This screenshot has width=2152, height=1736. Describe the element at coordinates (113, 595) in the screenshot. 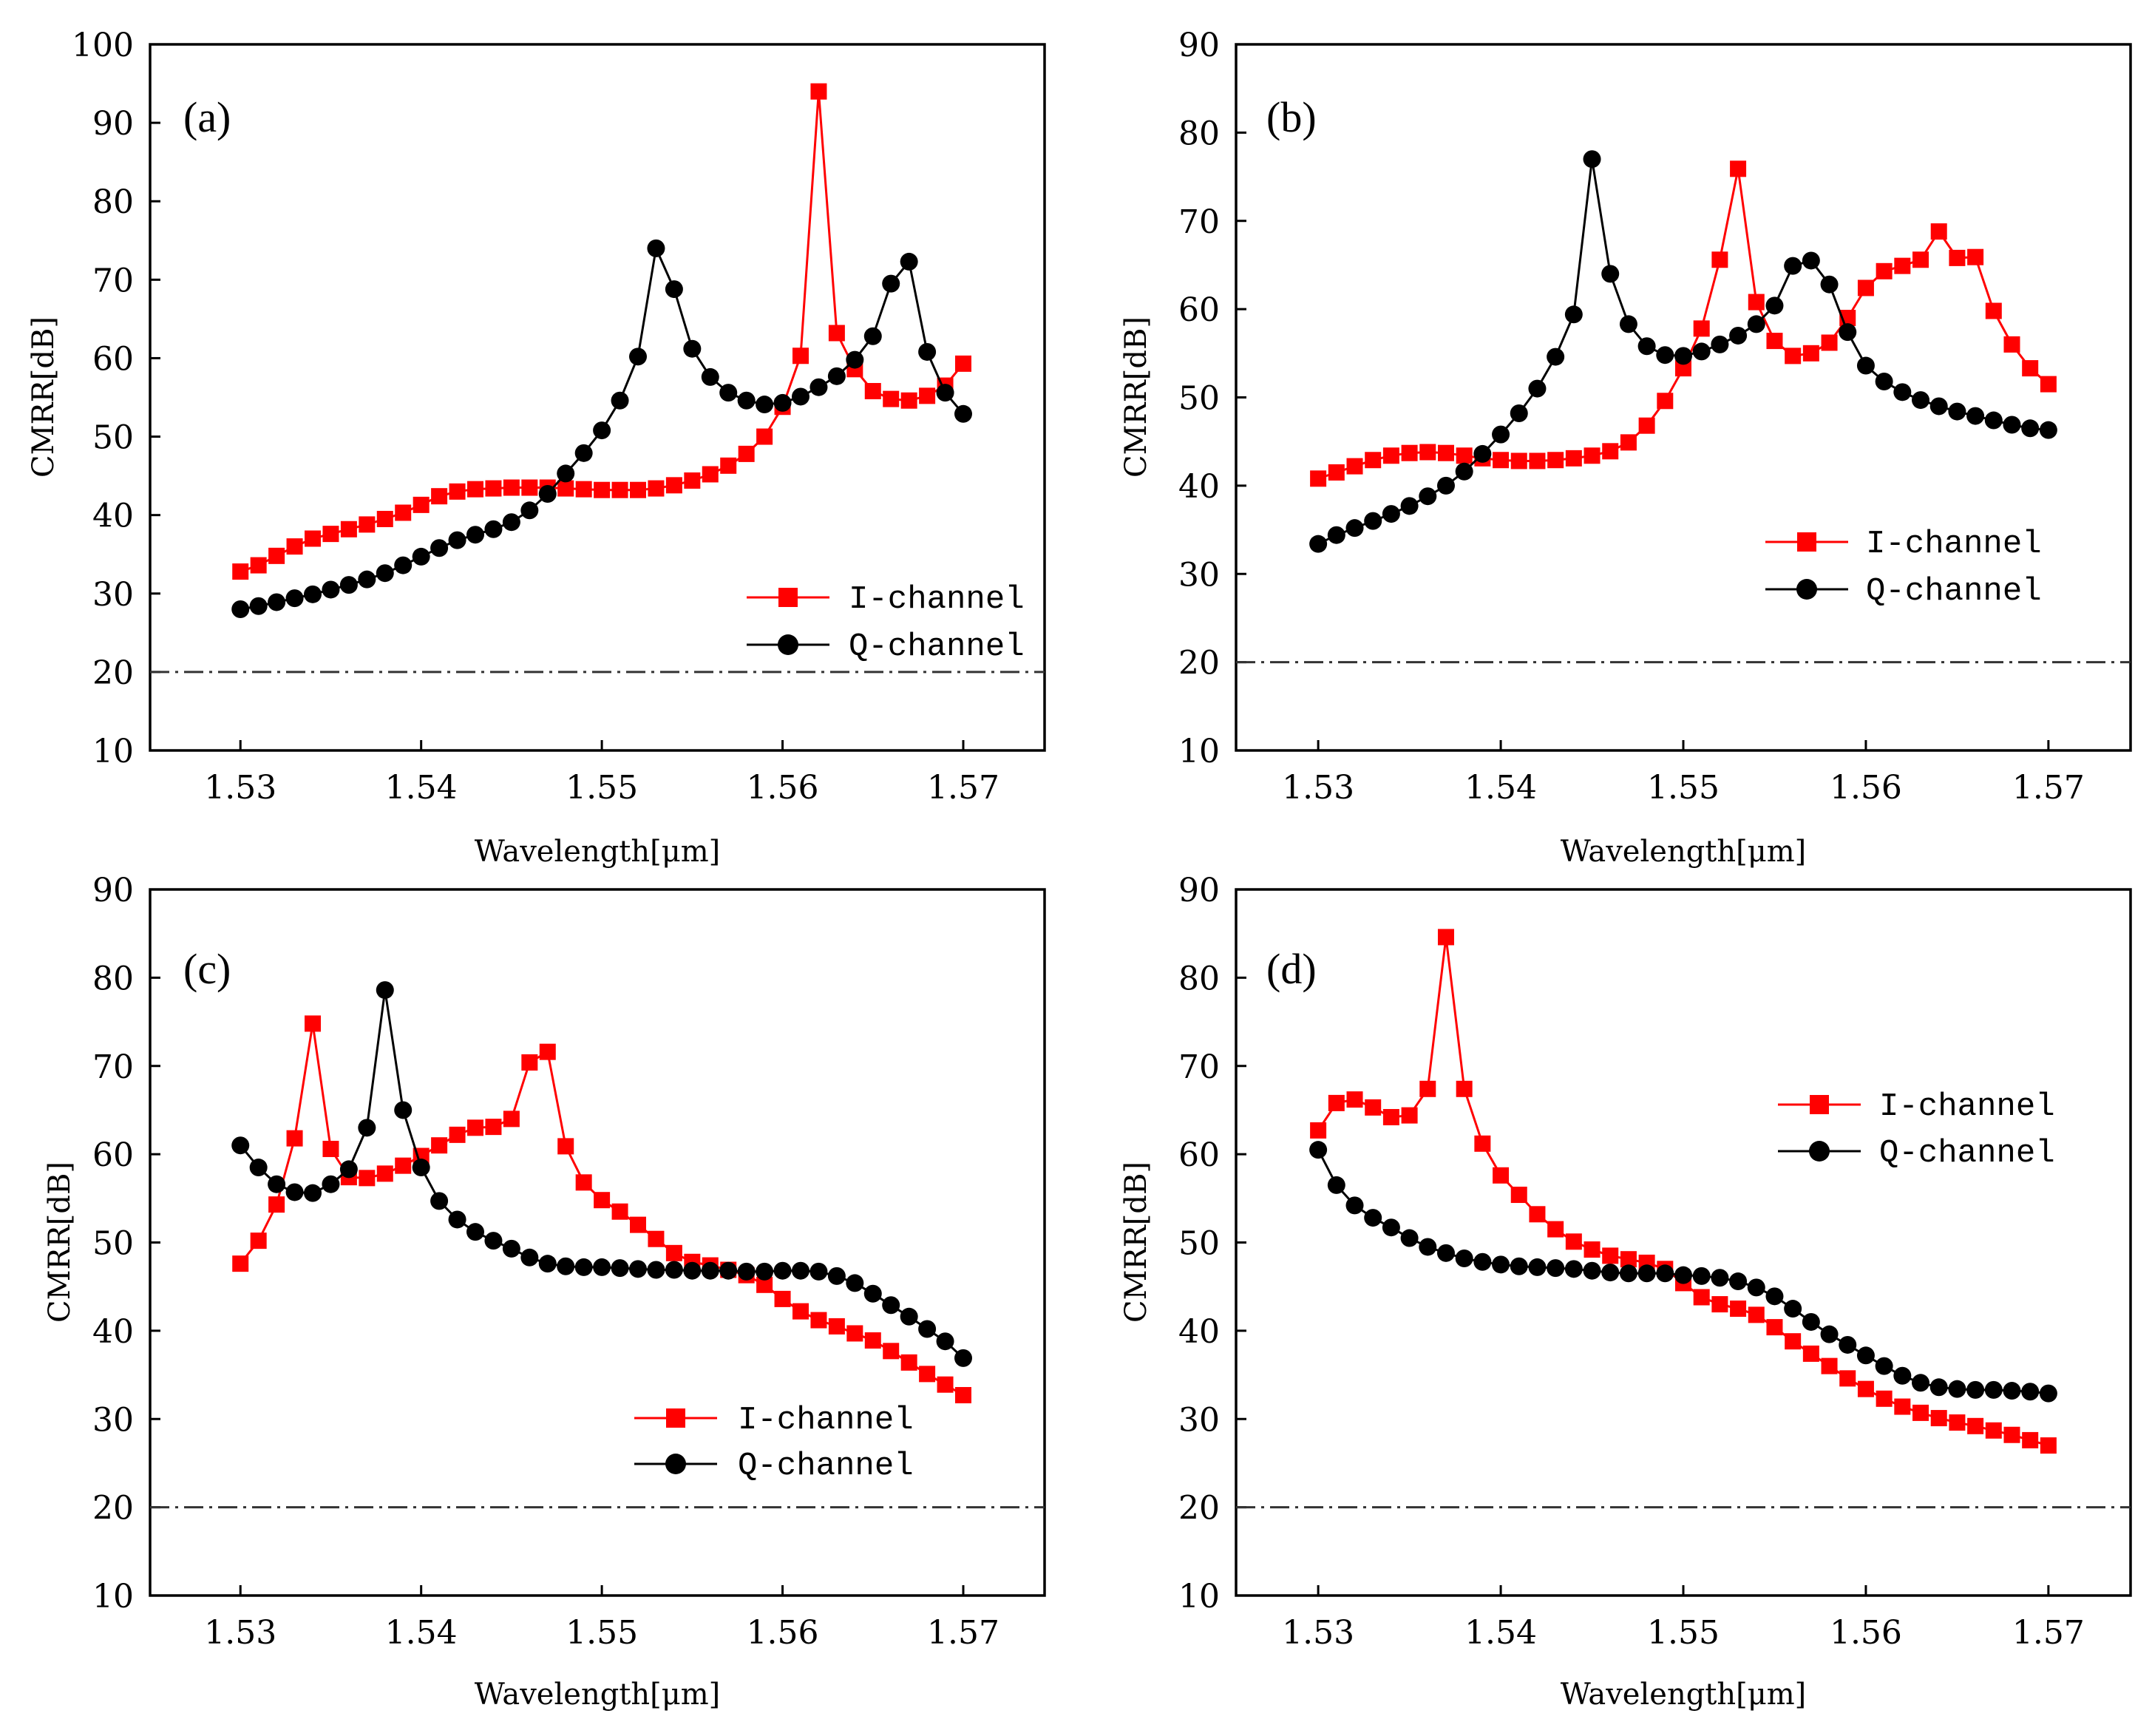

I see `y-tick-label: 30` at that location.